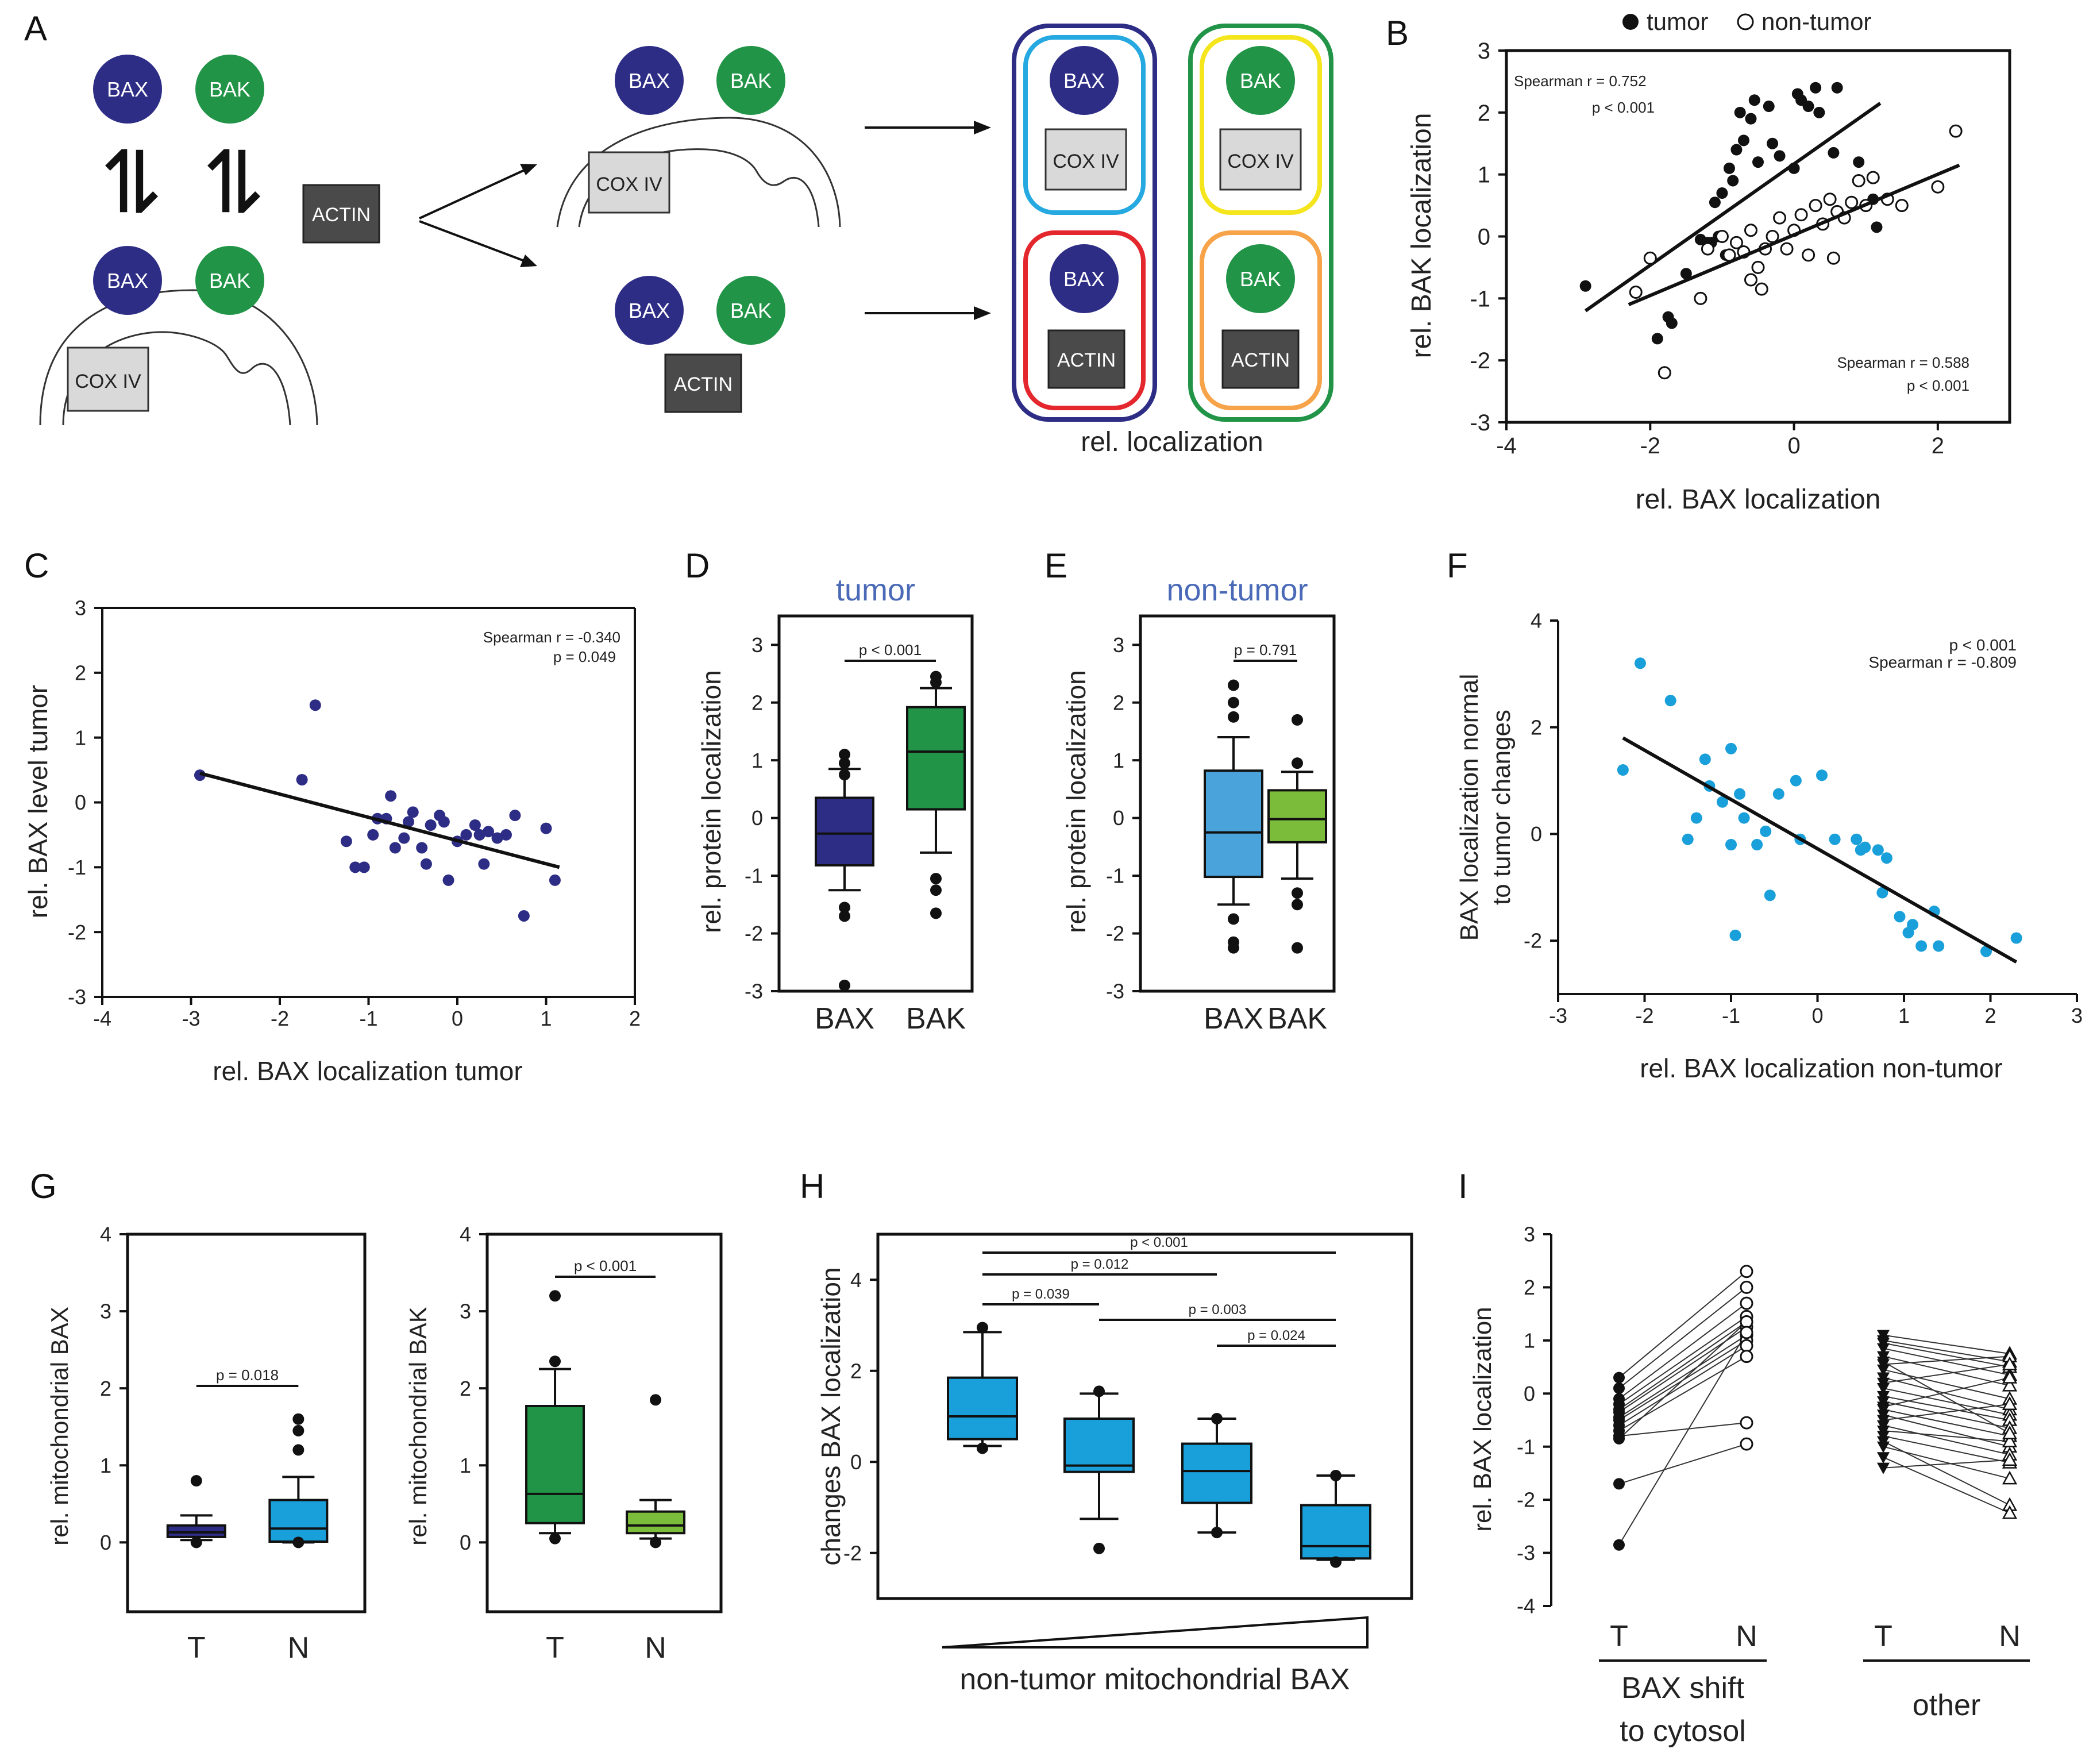 The width and height of the screenshot is (2093, 1764). I want to click on y-axis-label: rel. mitochondrial BAK, so click(418, 1426).